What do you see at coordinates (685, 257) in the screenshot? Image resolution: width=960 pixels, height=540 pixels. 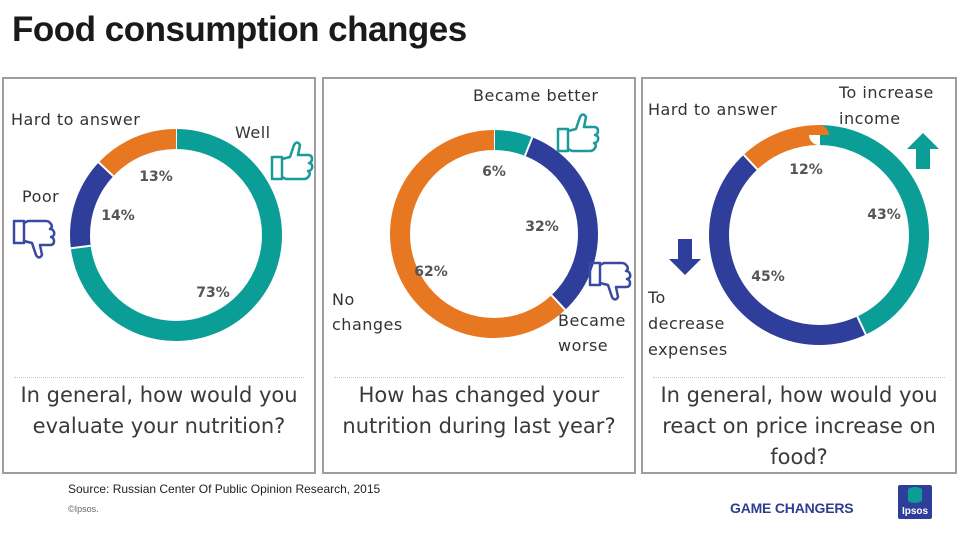 I see `arrow-down-icon` at bounding box center [685, 257].